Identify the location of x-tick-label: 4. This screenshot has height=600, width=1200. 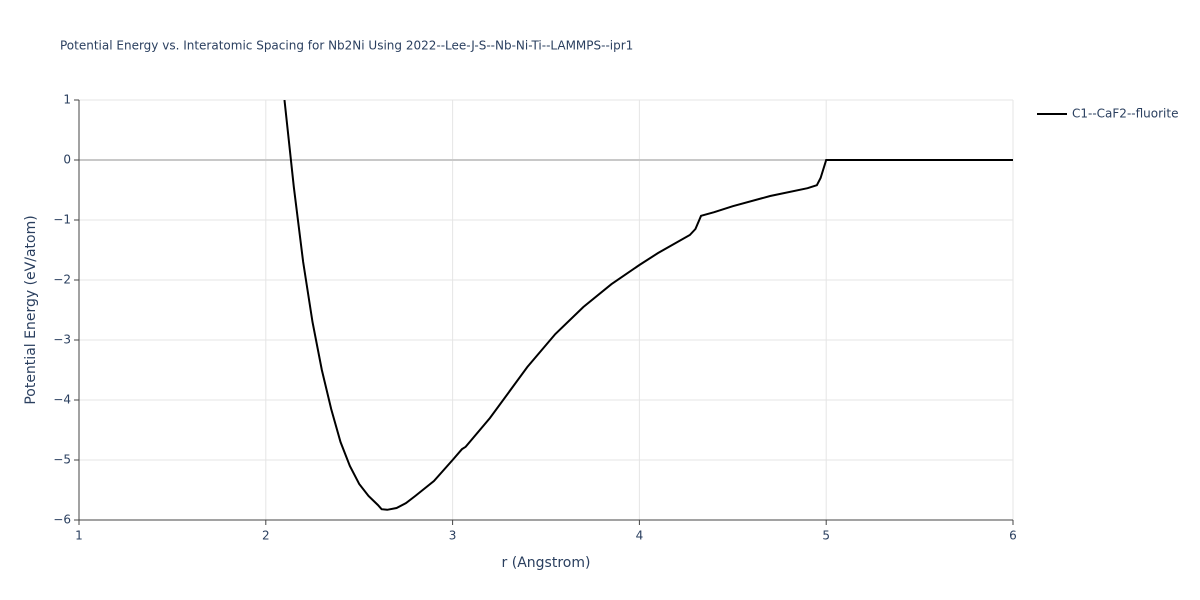
(640, 536).